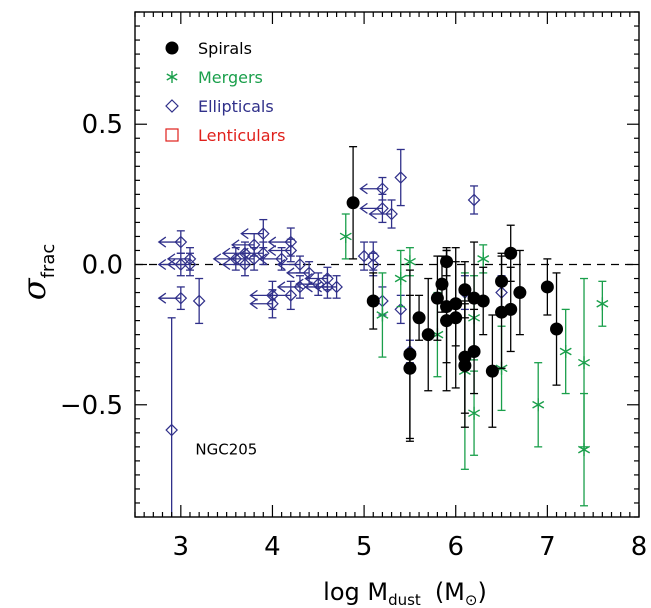 The image size is (651, 608). I want to click on x-axis-unit-open: (M, so click(450, 592).